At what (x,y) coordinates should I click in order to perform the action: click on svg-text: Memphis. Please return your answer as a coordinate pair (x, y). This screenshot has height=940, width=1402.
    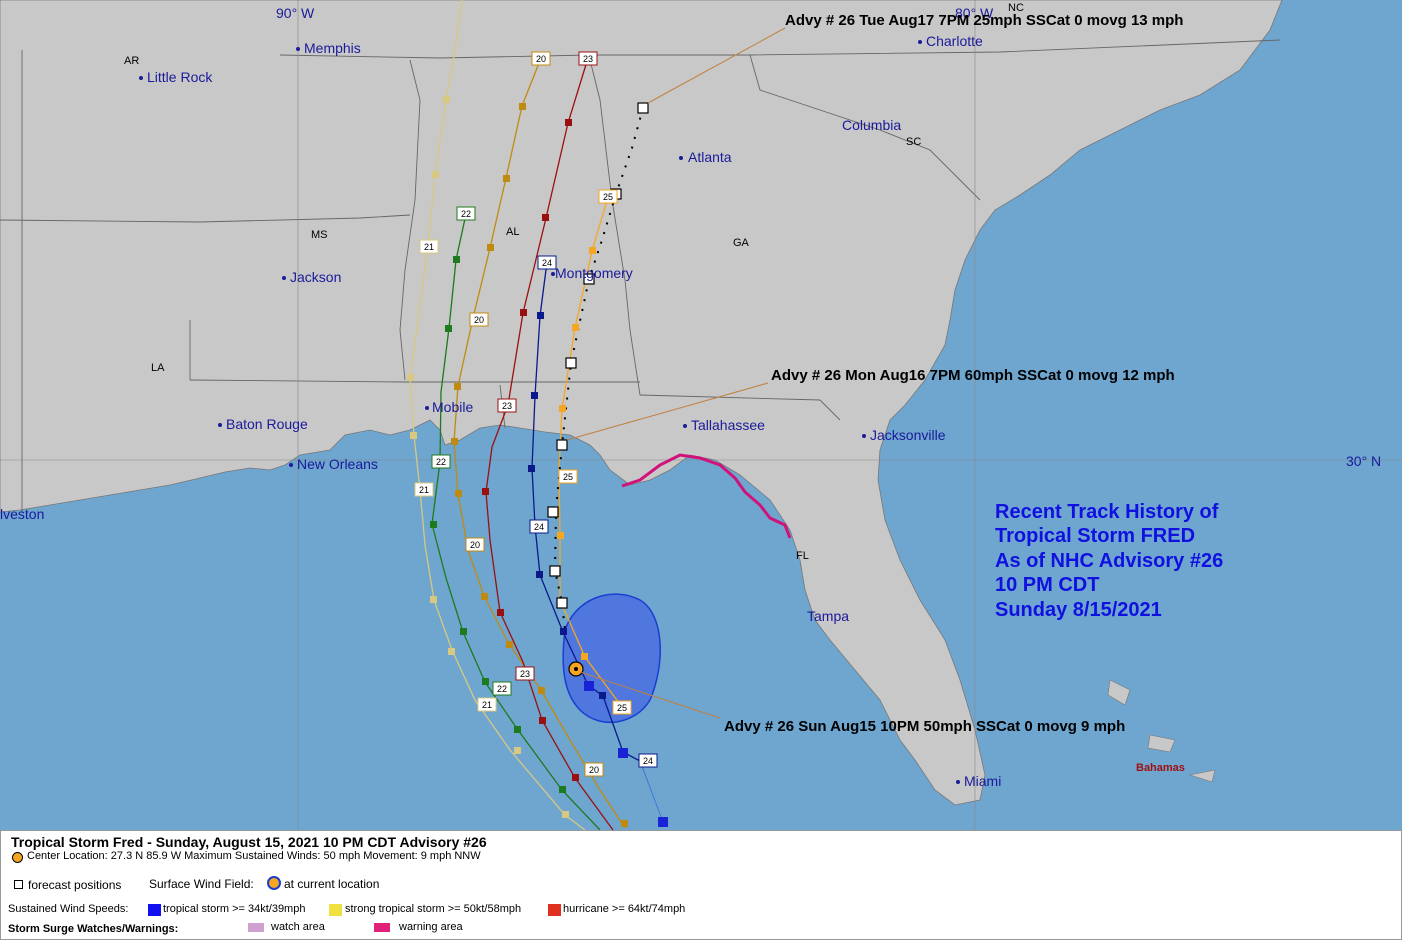
    Looking at the image, I should click on (332, 48).